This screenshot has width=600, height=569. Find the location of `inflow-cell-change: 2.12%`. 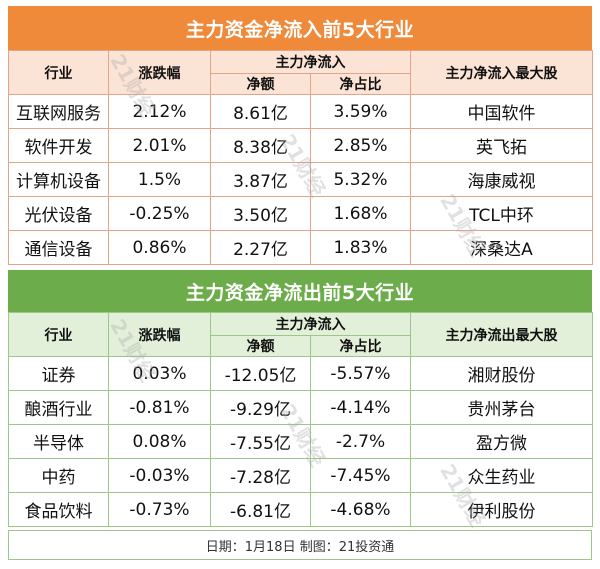

inflow-cell-change: 2.12% is located at coordinates (159, 111).